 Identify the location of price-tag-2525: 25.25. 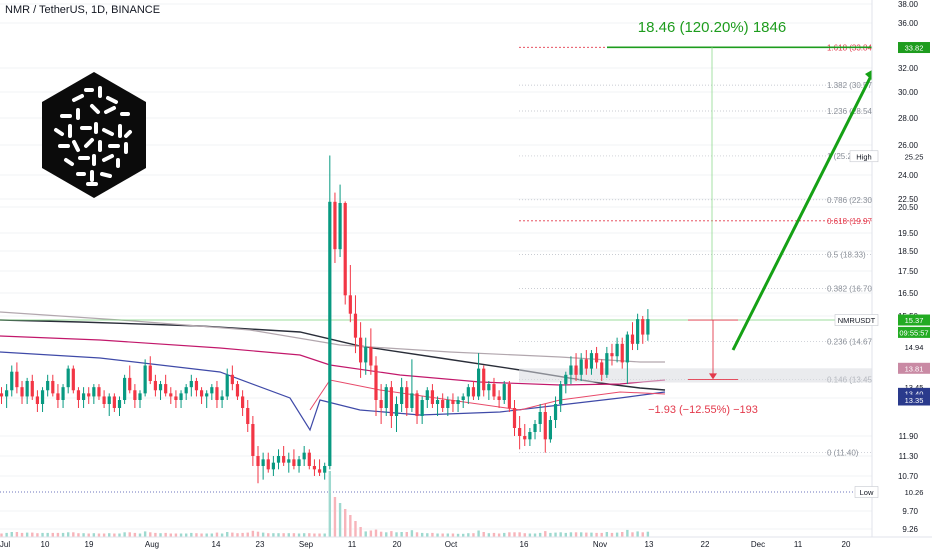
(914, 156).